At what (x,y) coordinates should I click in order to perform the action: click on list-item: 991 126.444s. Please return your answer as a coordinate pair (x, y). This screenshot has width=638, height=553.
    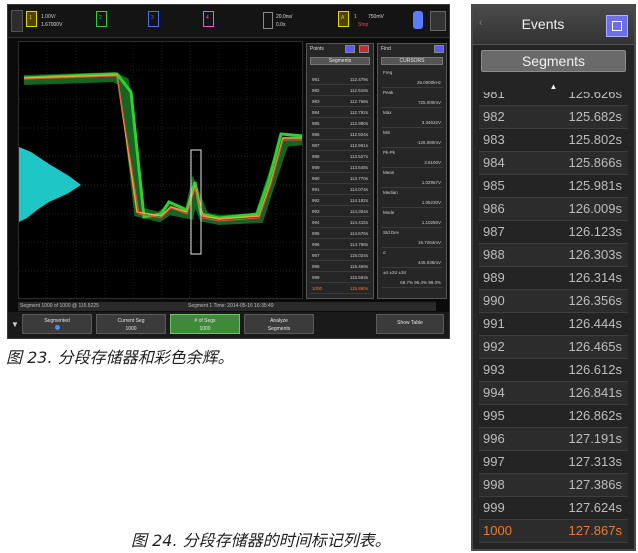
    Looking at the image, I should click on (553, 324).